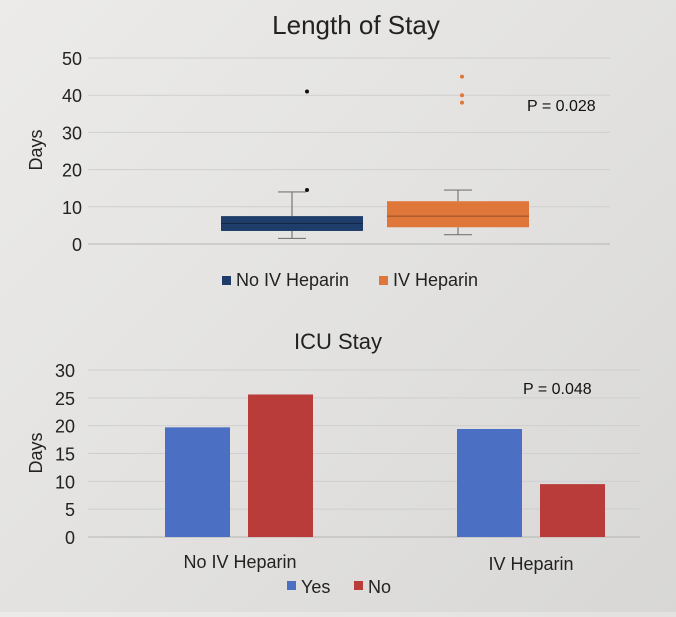  I want to click on y-tick-label: 40, so click(72, 96).